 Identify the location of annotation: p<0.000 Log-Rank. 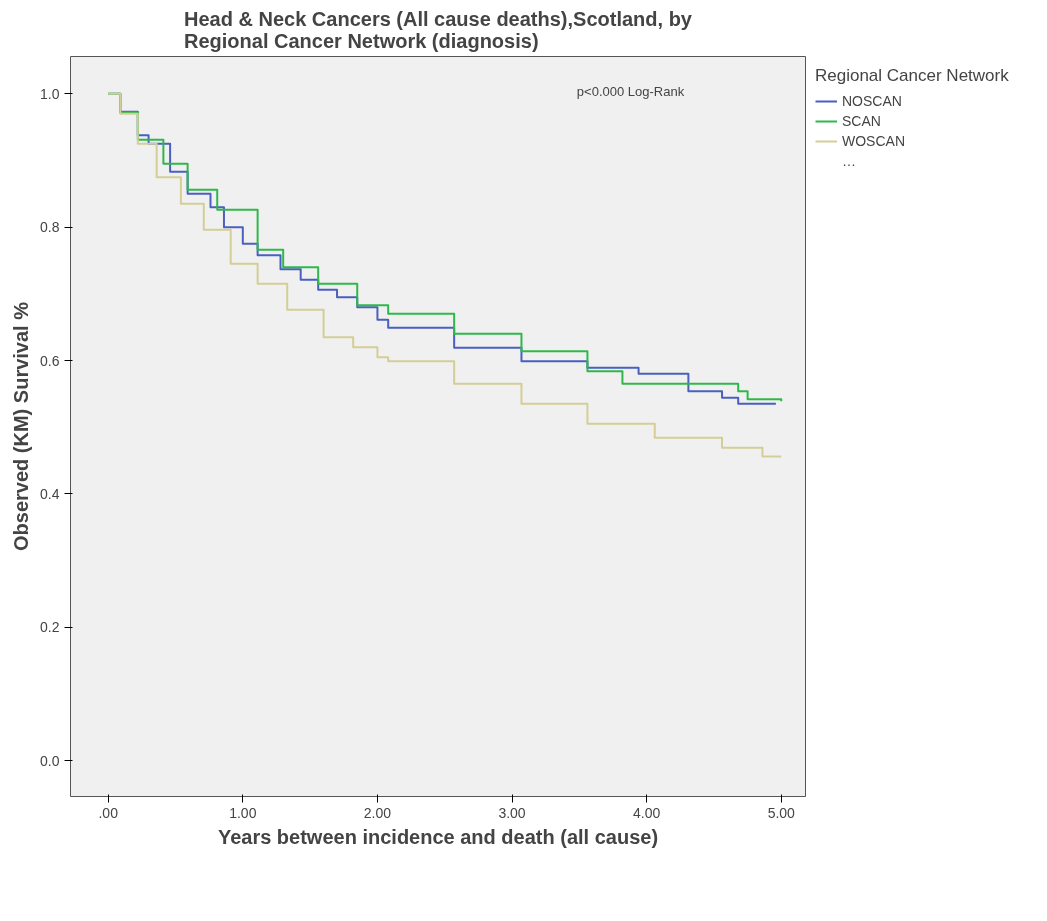
(630, 91).